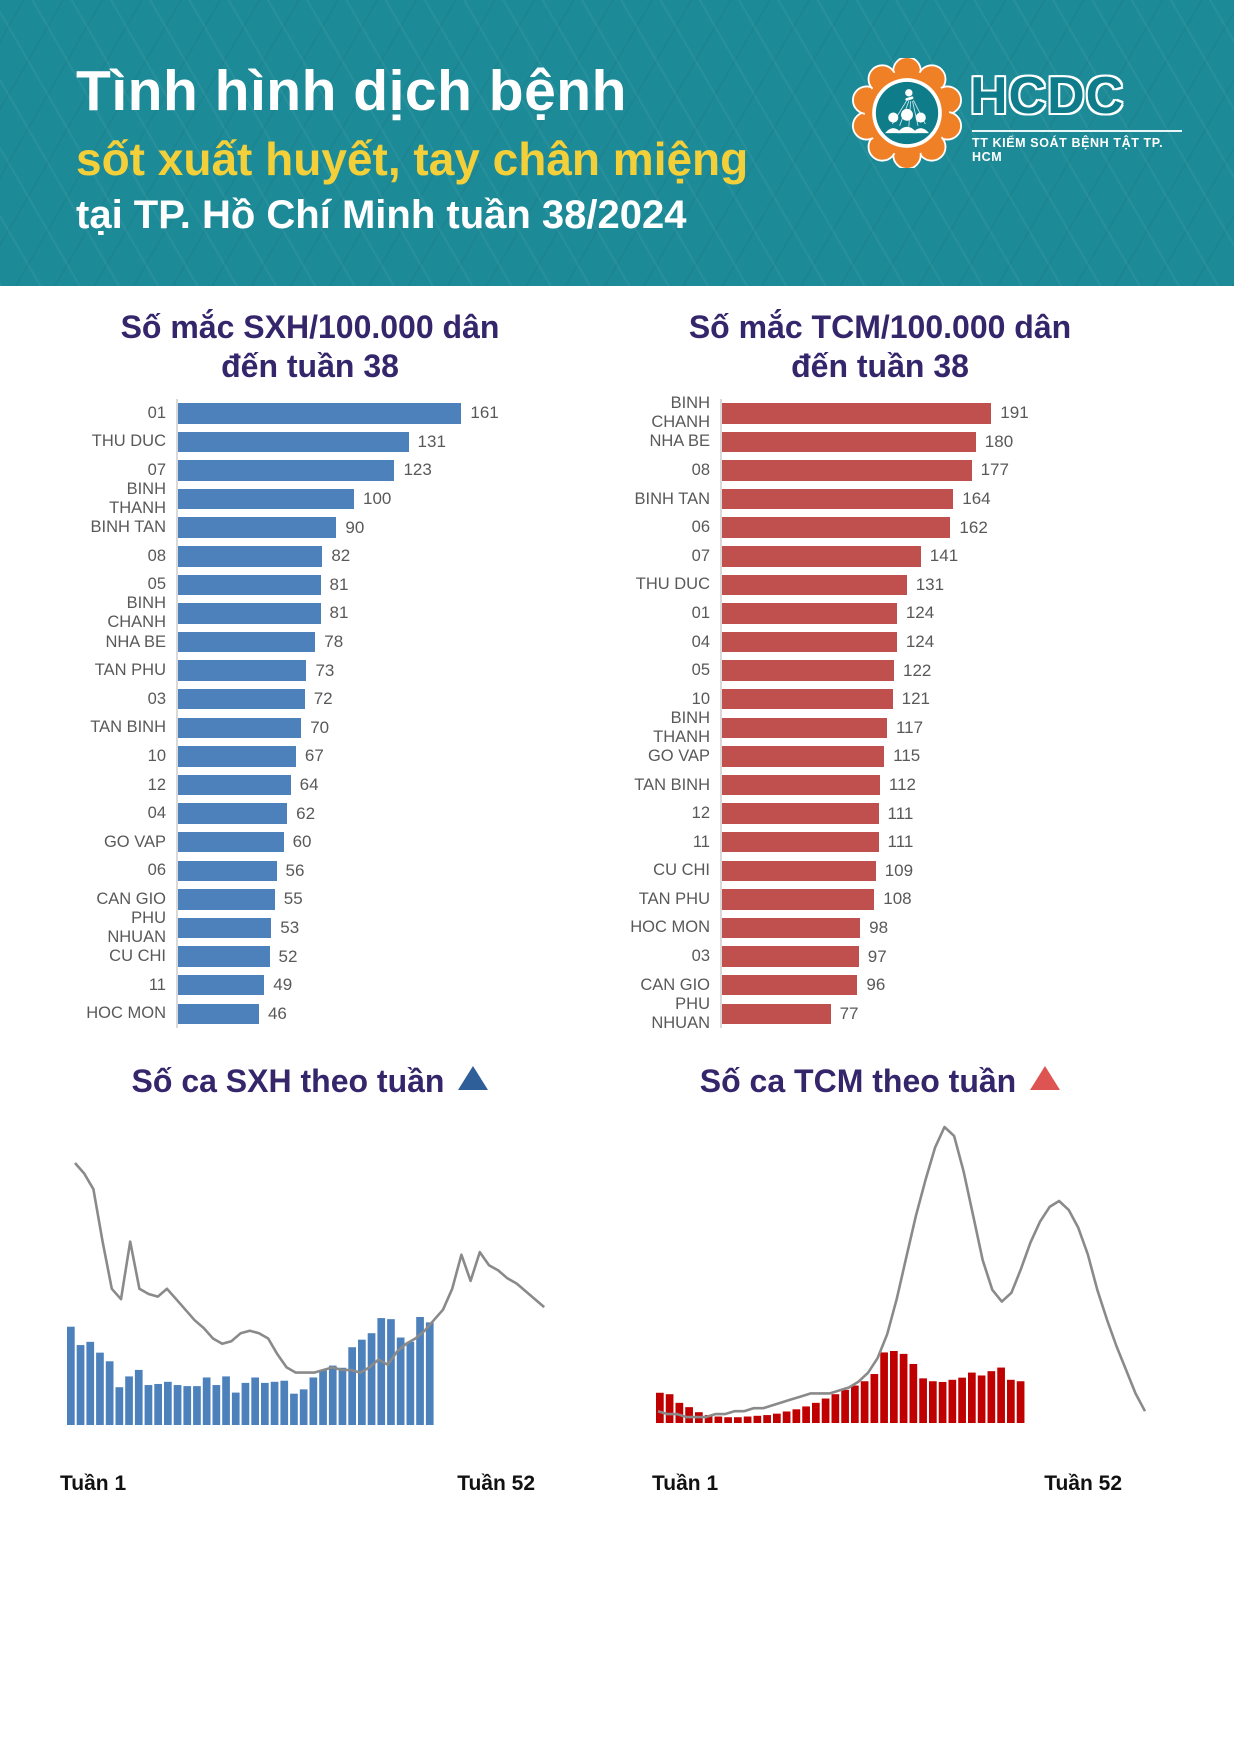  Describe the element at coordinates (310, 347) in the screenshot. I see `sxh-rate-chart-title: Số mắc SXH/100.000 dân đến tuần 38` at that location.